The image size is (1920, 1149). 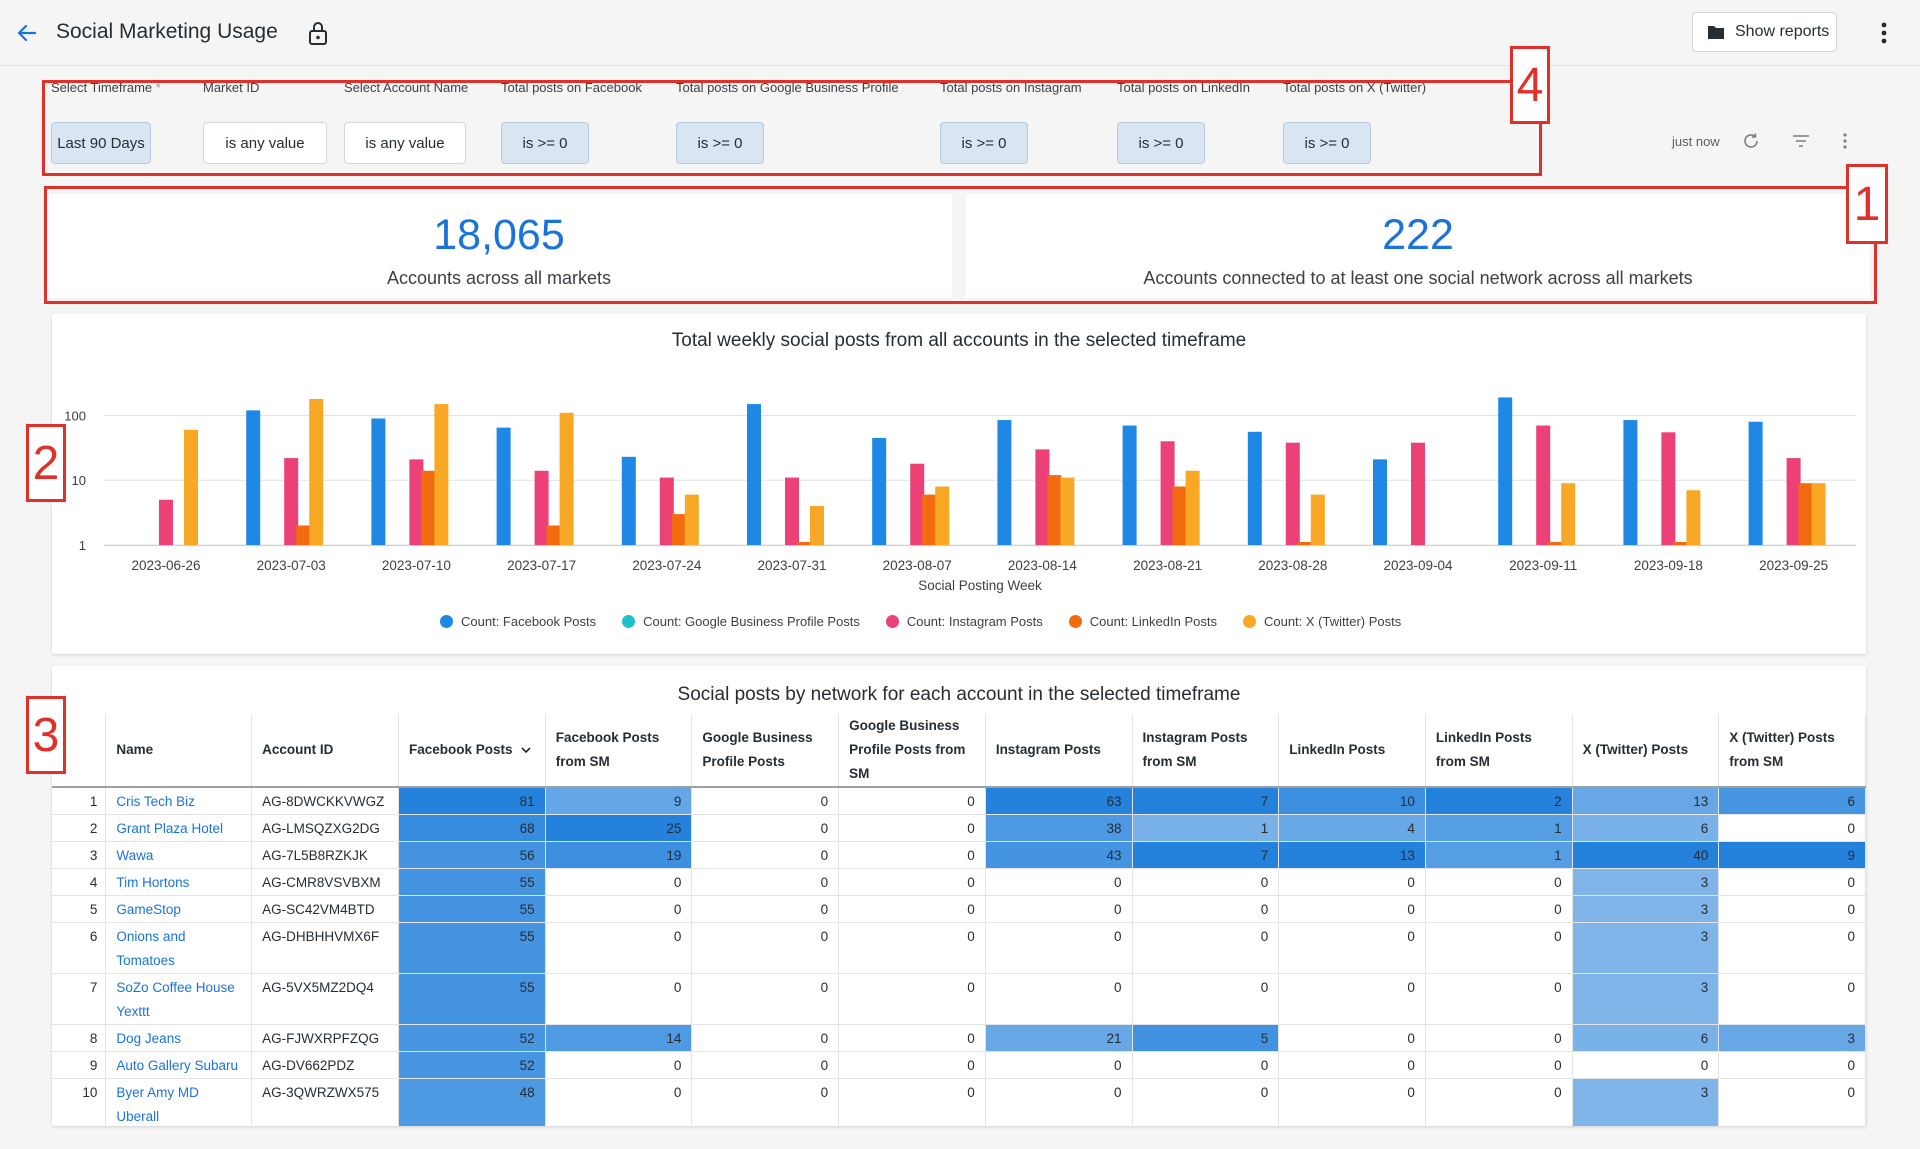 I want to click on post-count-cell: 48, so click(x=472, y=1102).